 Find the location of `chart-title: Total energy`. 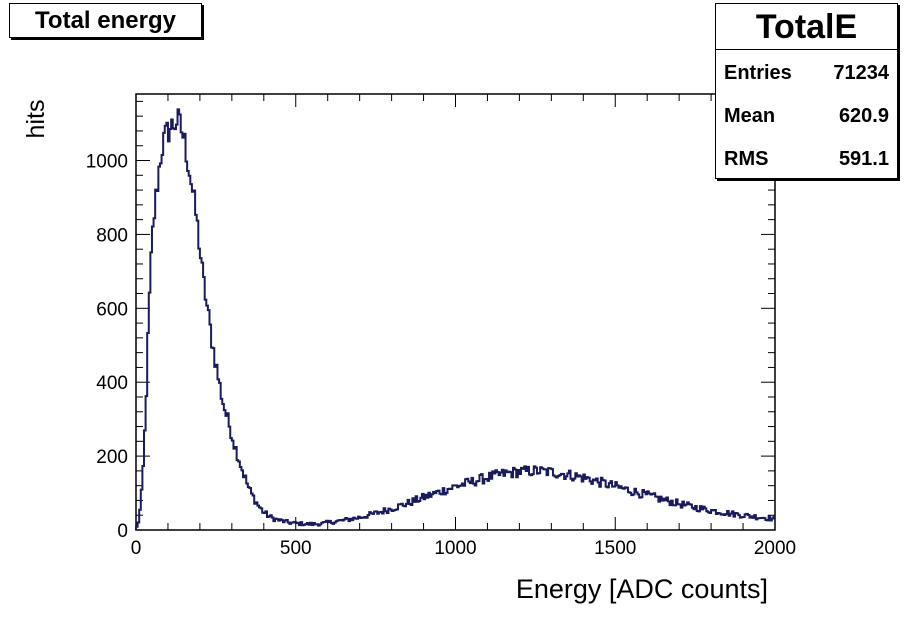

chart-title: Total energy is located at coordinates (105, 20).